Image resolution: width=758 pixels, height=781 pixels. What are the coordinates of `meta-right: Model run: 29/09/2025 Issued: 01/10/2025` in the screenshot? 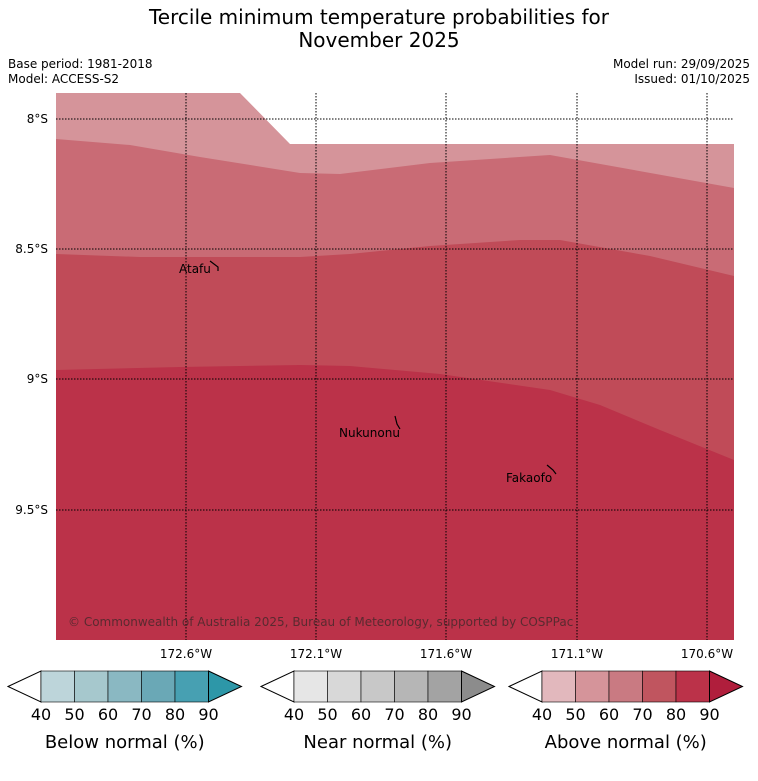 It's located at (681, 72).